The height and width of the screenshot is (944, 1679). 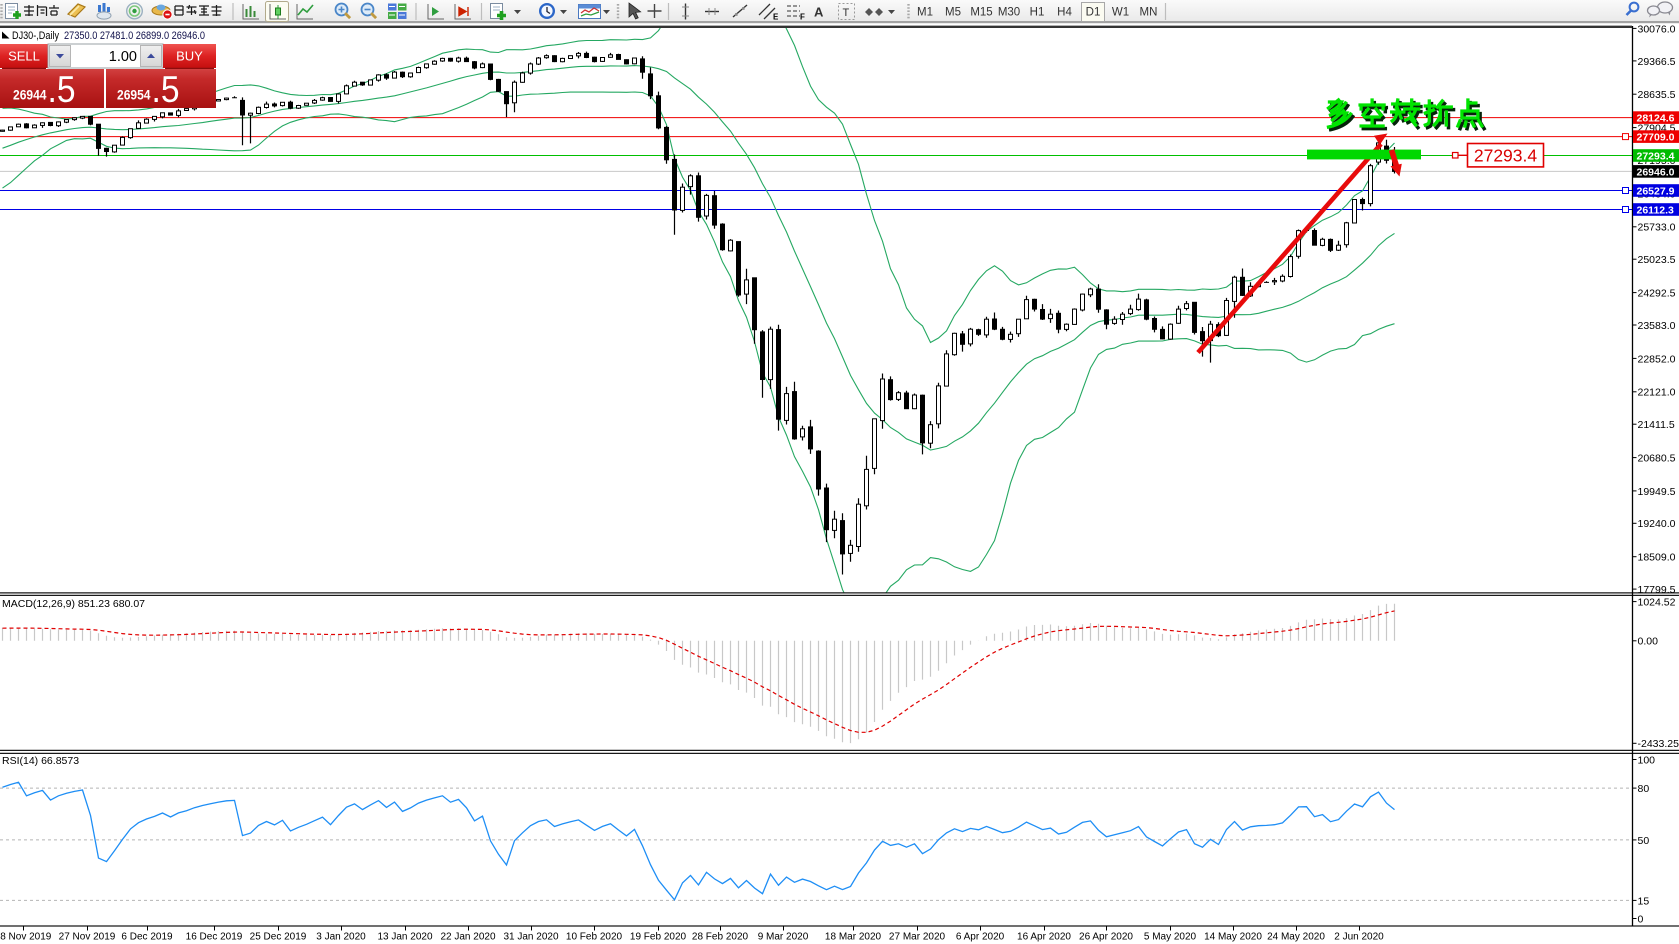 What do you see at coordinates (1233, 937) in the screenshot?
I see `svg-text: 14 May 2020` at bounding box center [1233, 937].